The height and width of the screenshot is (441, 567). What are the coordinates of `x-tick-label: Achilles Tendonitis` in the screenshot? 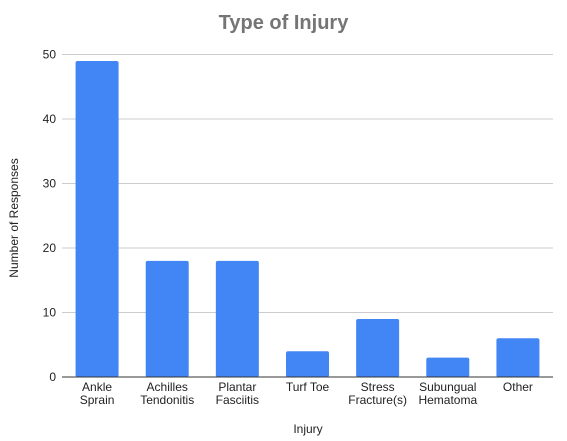 It's located at (167, 393).